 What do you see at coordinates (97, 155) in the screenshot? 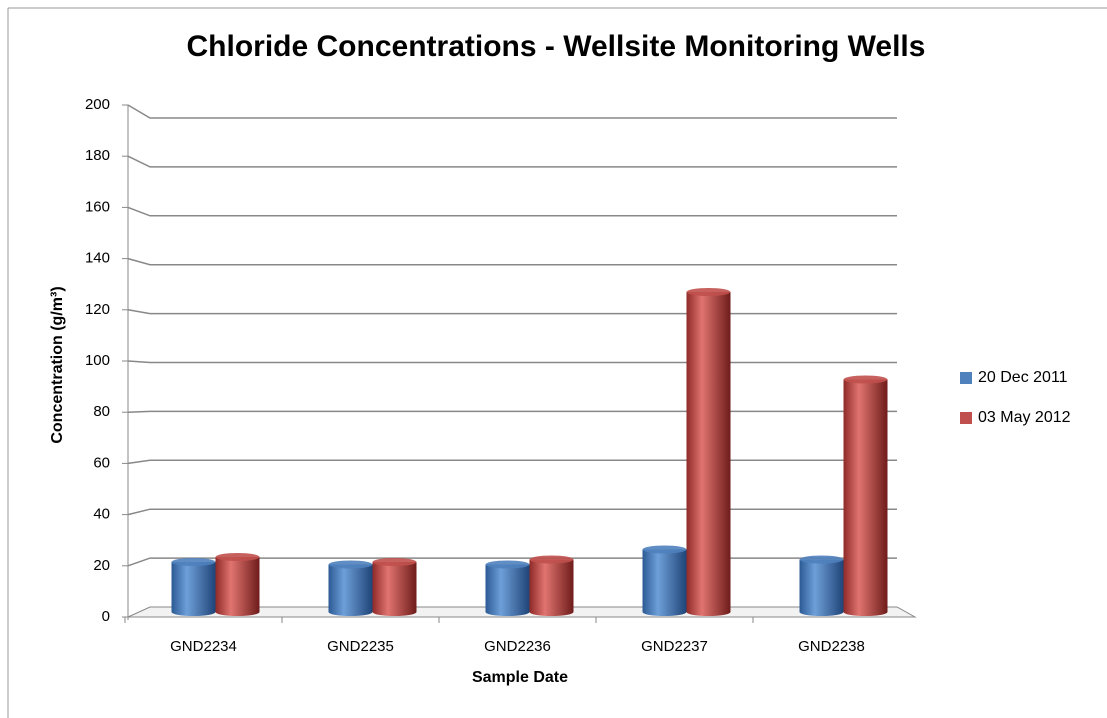
I see `y-tick-label: 180` at bounding box center [97, 155].